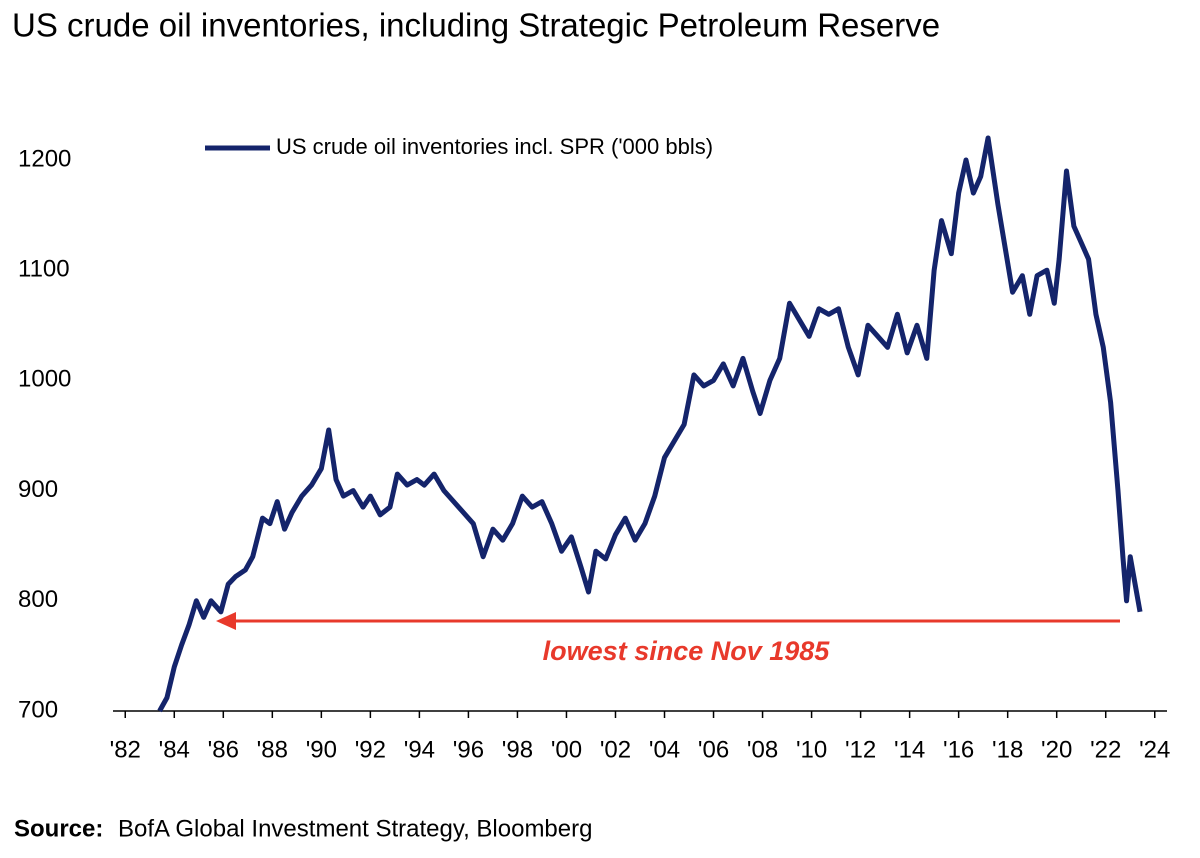  Describe the element at coordinates (370, 749) in the screenshot. I see `x-tick-label: '92` at that location.